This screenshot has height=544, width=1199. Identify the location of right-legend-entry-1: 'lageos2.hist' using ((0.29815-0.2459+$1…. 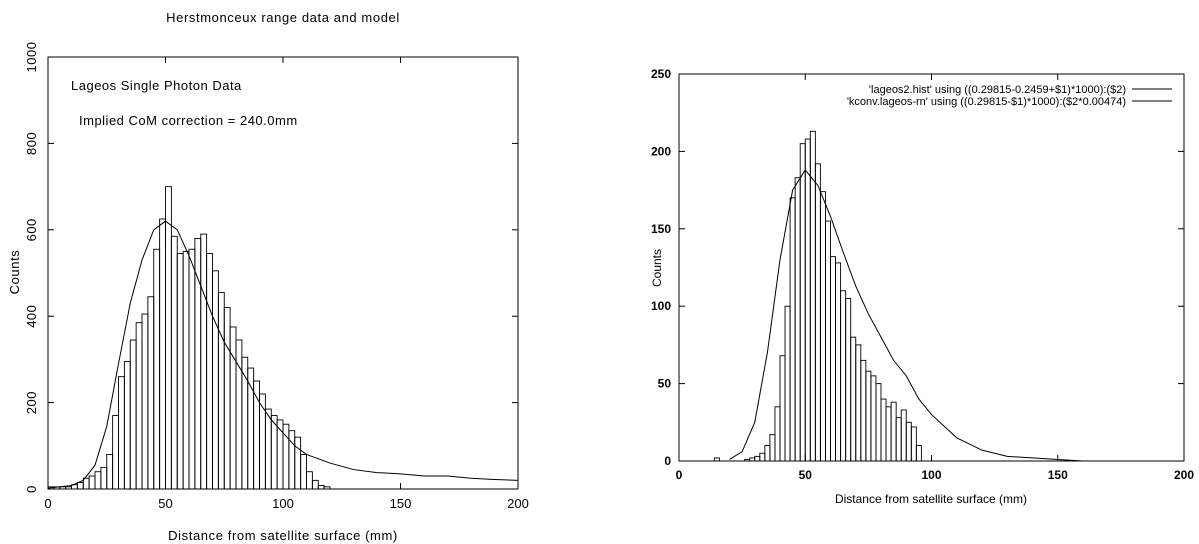
(997, 90).